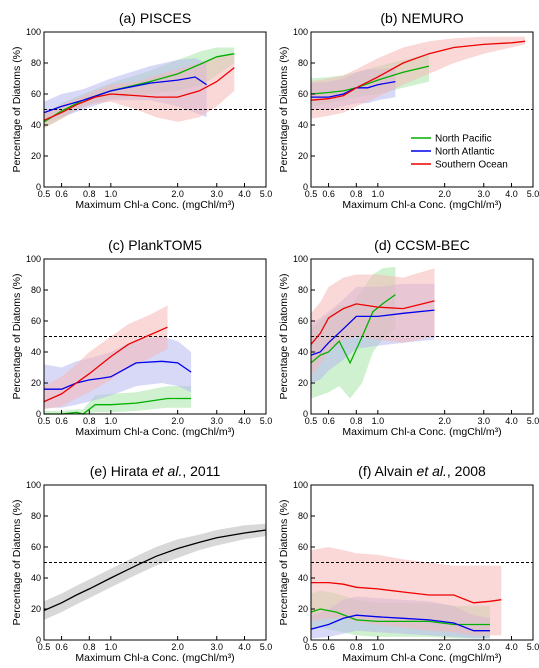 This screenshot has width=539, height=668. I want to click on chart-title: (f) Alvain et al., 2008, so click(422, 471).